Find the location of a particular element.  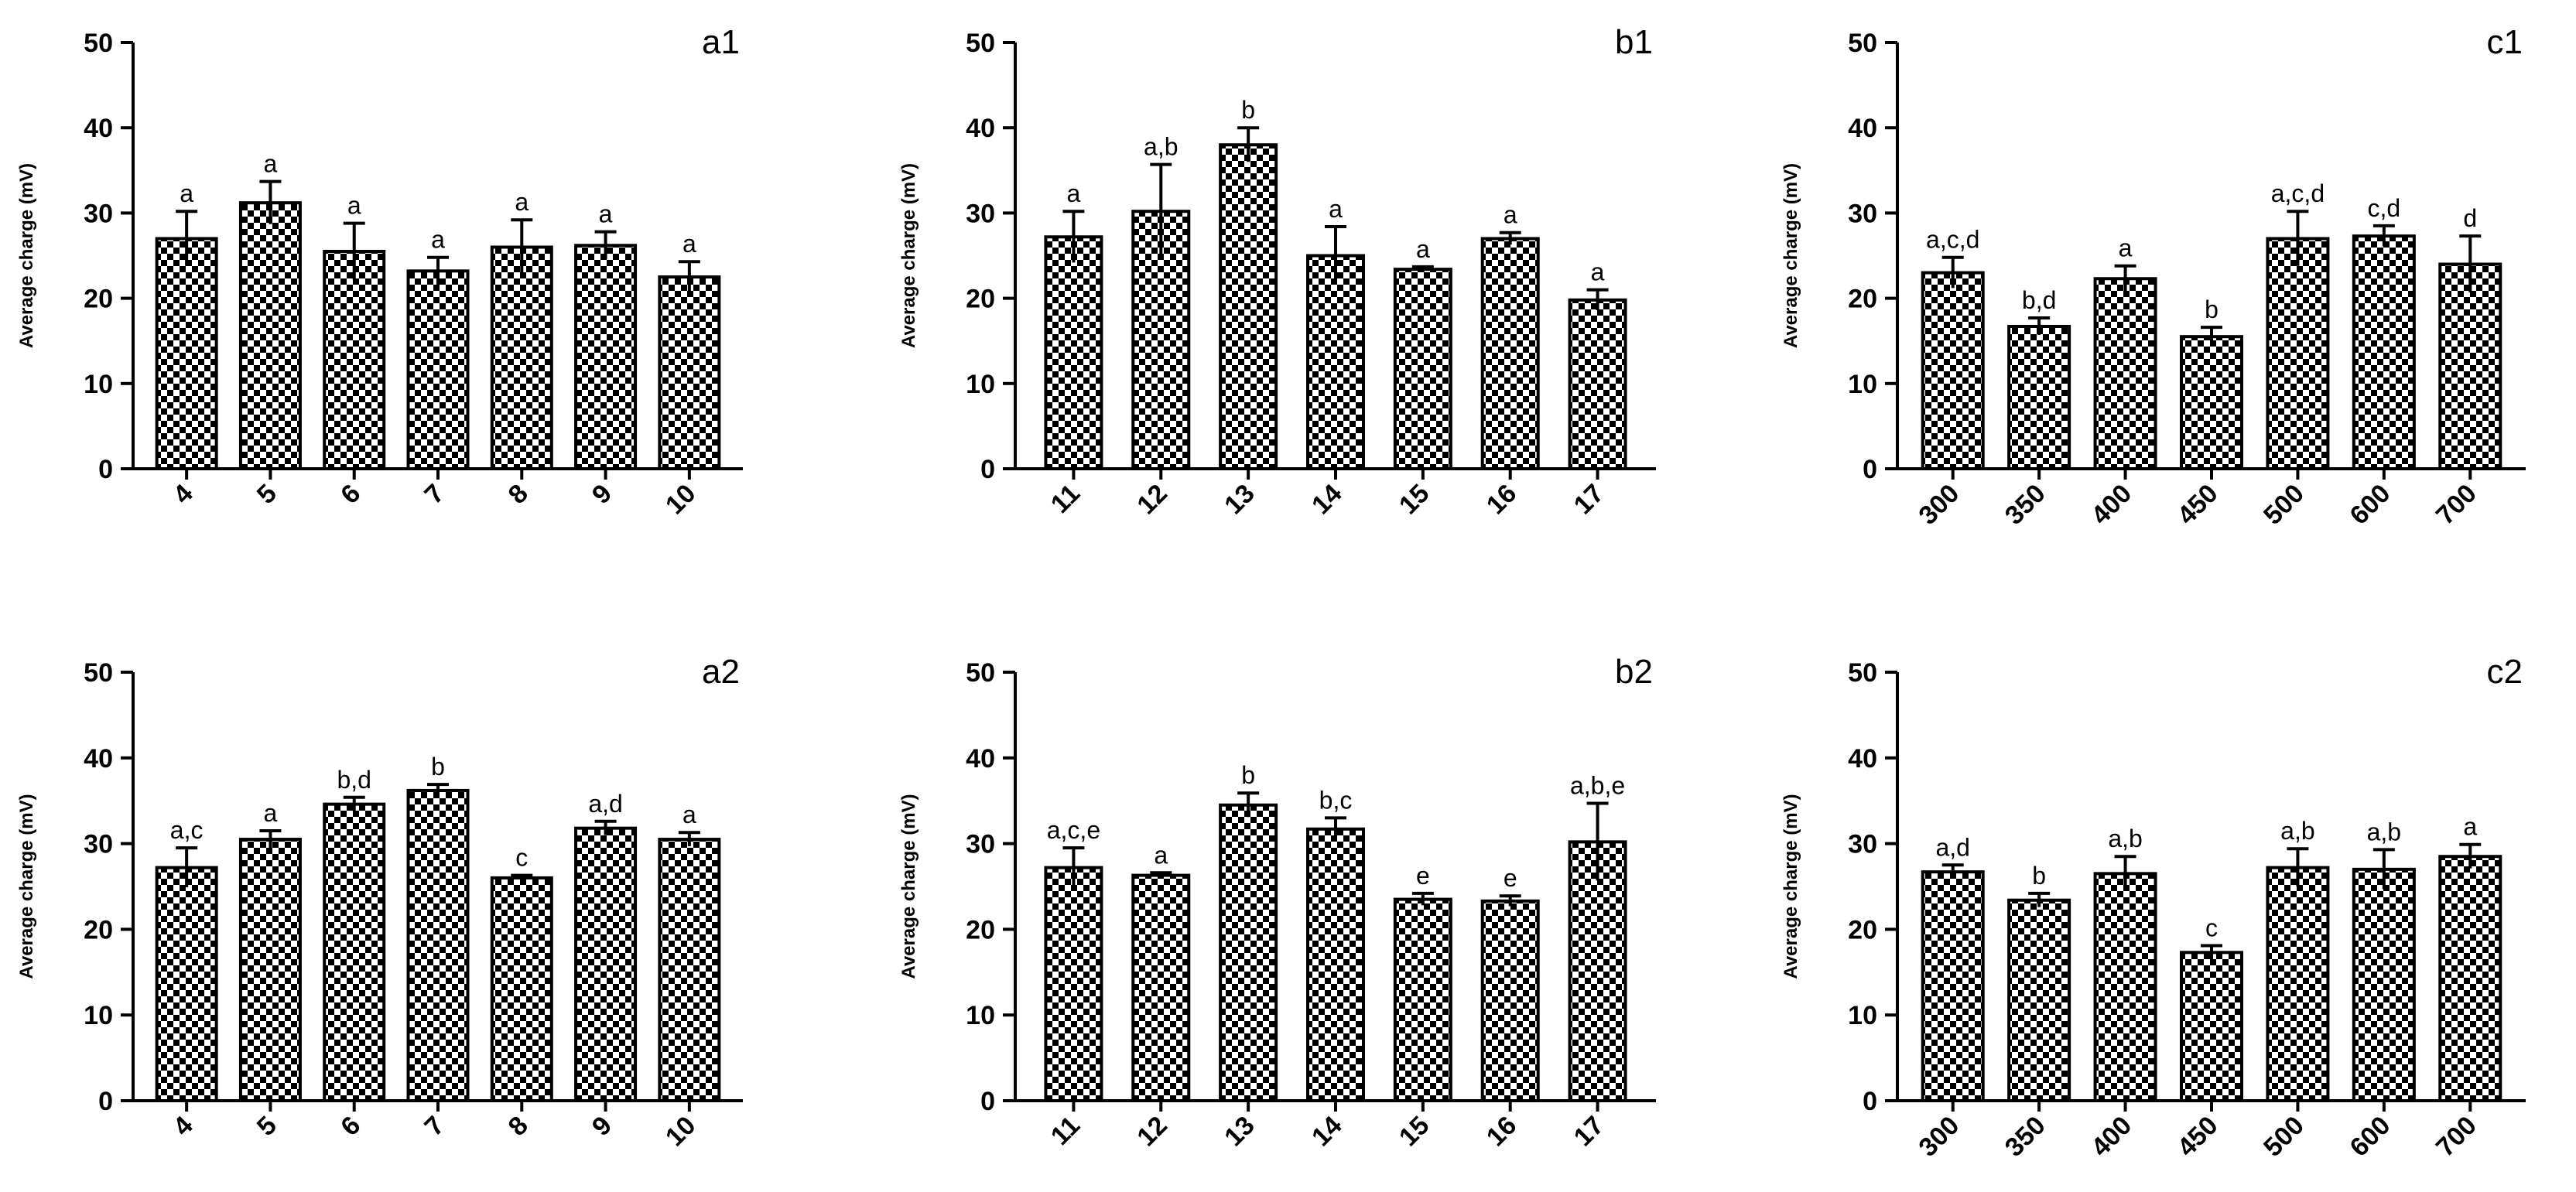

x-tick-label: 5 is located at coordinates (267, 1126).